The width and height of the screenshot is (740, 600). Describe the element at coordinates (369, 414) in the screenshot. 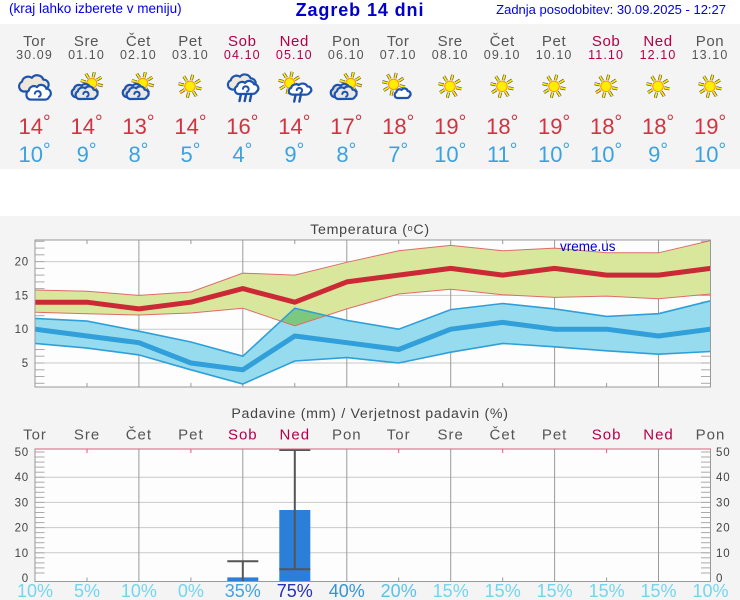

I see `svg-text:Padavine (mm) / Verjetnost pad: Padavine (mm) / Verjetnost padavin (%)` at that location.